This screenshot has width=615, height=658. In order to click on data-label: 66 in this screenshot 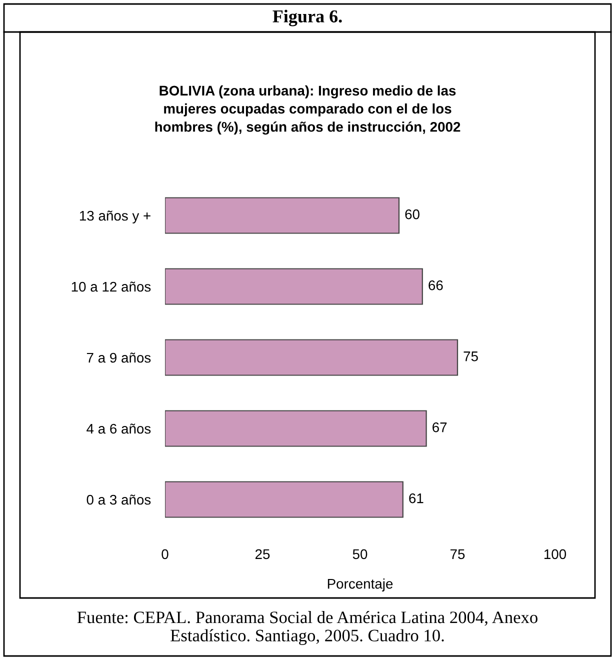, I will do `click(435, 285)`.